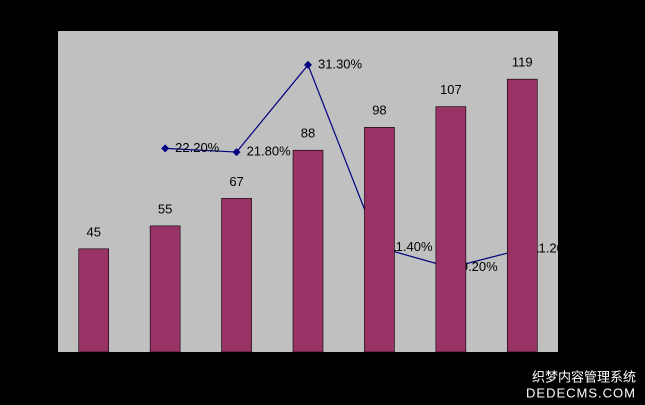 The image size is (645, 405). Describe the element at coordinates (379, 110) in the screenshot. I see `bar-label: 98` at that location.